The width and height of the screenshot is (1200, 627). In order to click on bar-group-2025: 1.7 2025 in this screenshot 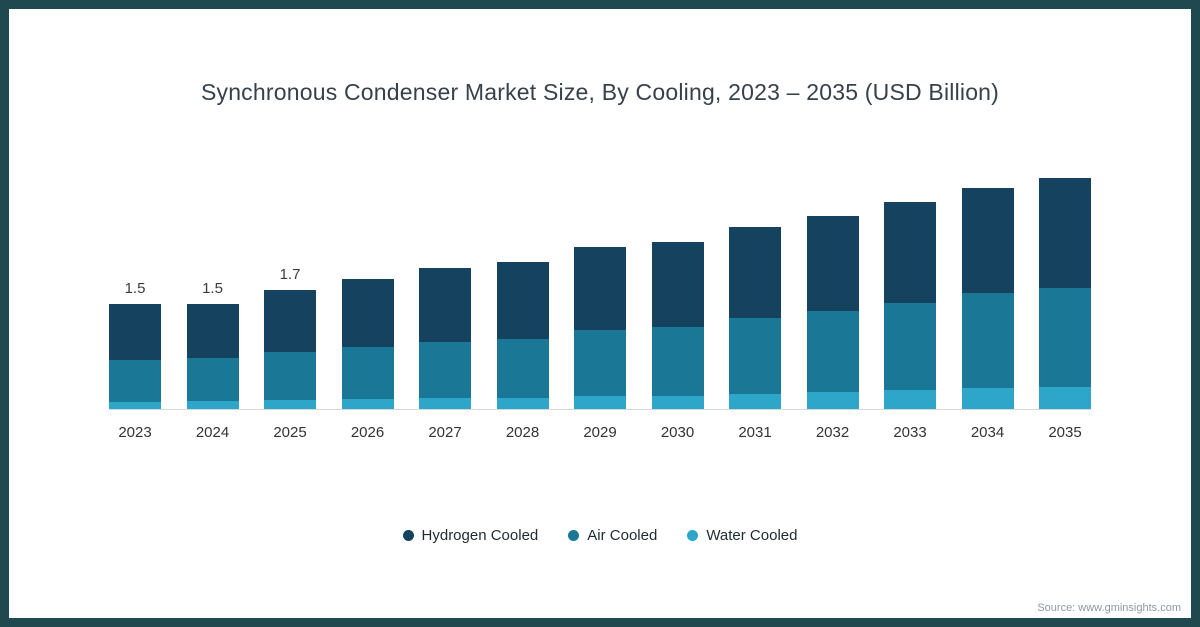, I will do `click(290, 353)`.